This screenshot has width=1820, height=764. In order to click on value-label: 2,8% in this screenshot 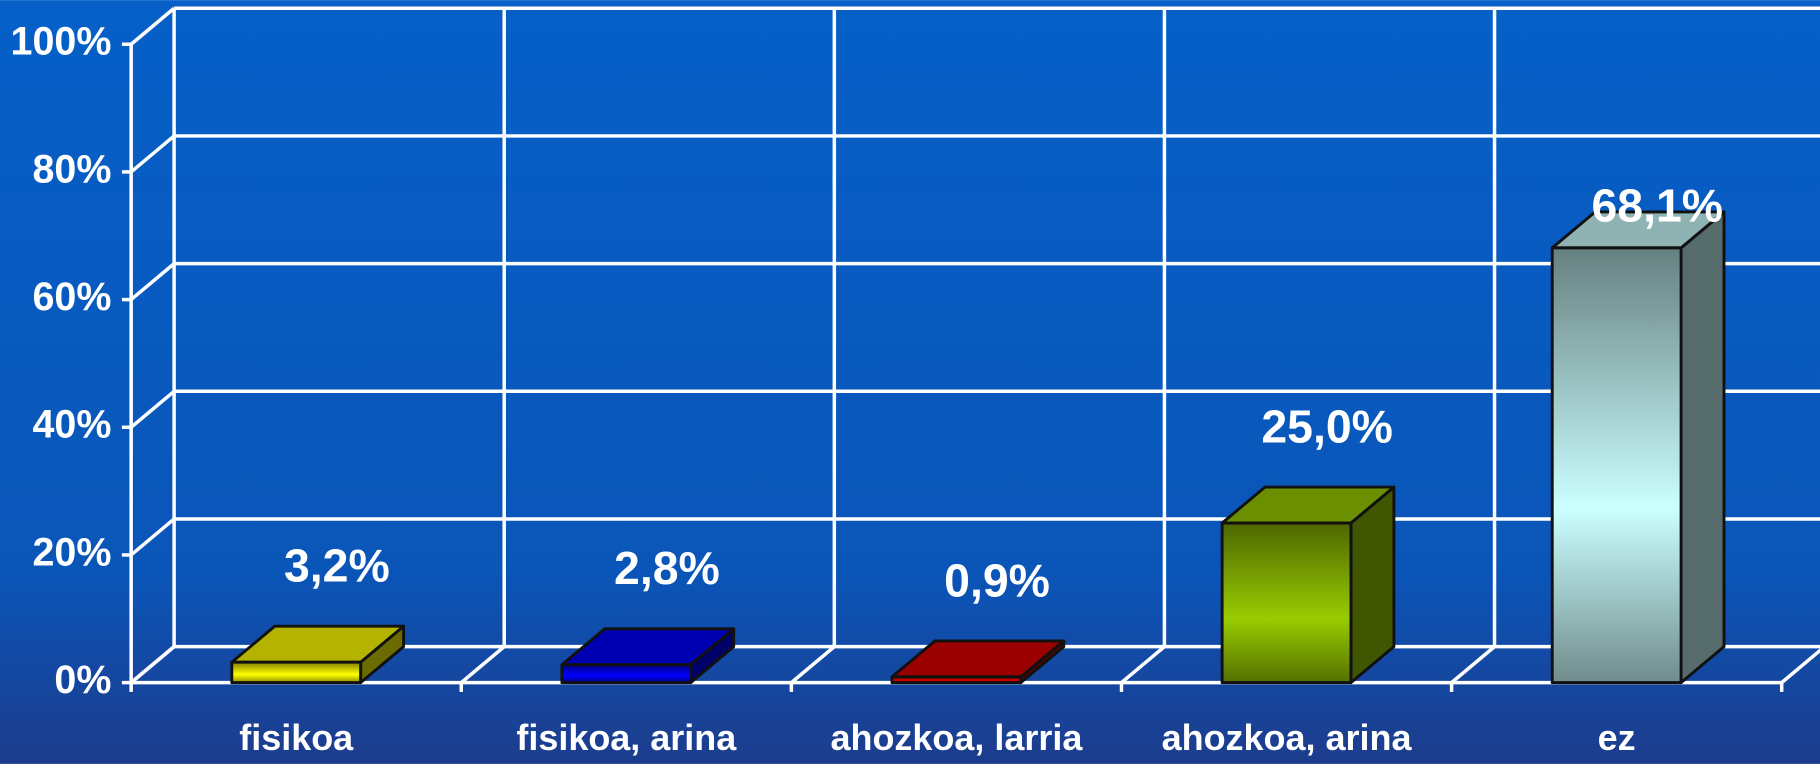, I will do `click(667, 568)`.